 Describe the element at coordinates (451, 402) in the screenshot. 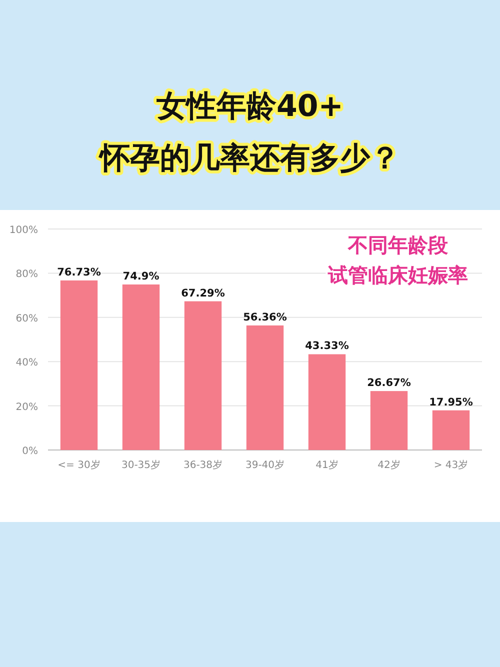

I see `data-label: 17.95%` at that location.